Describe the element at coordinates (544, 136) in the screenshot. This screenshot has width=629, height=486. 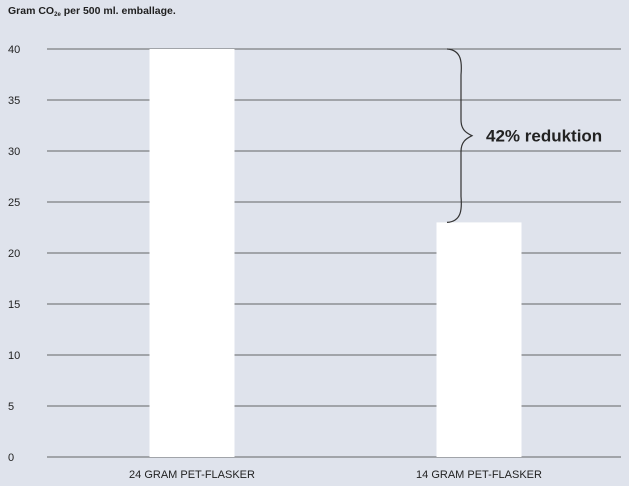
I see `reduction-label: 42% reduktion` at that location.